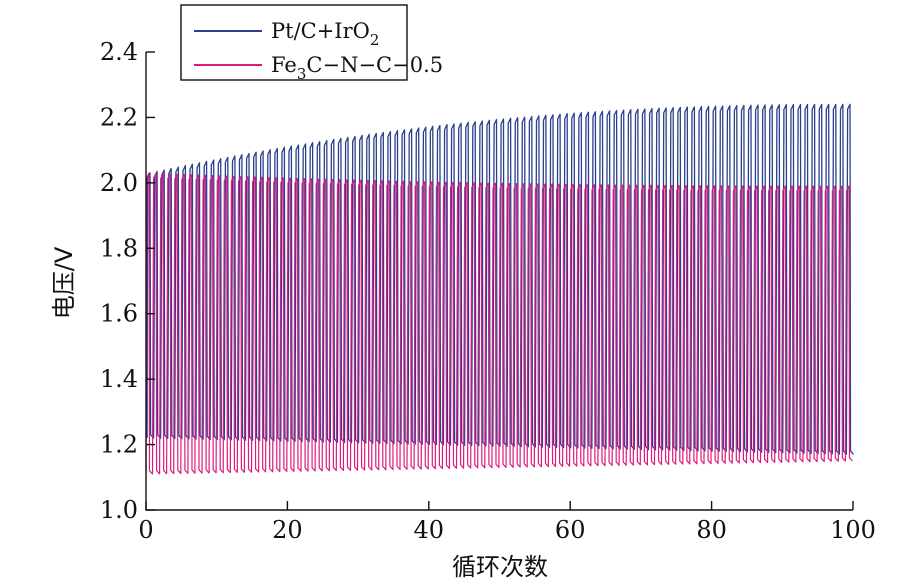 Image resolution: width=922 pixels, height=585 pixels. I want to click on x-tick-label: 20, so click(287, 530).